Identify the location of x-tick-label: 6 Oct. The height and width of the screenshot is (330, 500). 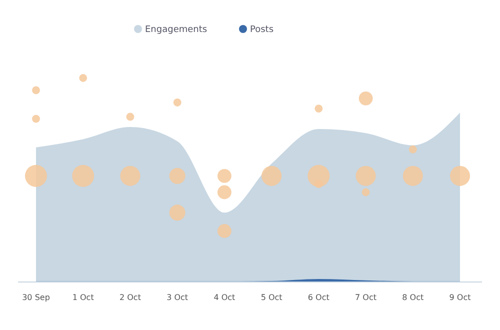
(319, 297).